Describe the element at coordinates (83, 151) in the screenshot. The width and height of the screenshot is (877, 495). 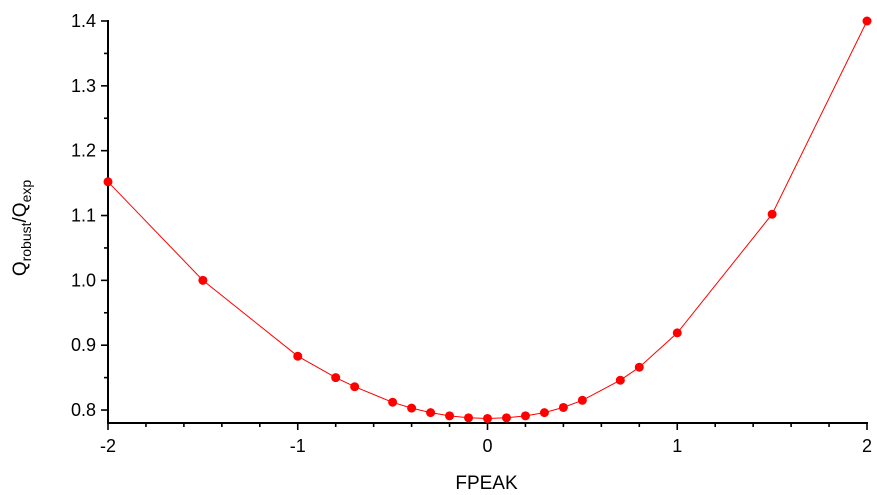
I see `y-tick-label: 1.2` at that location.